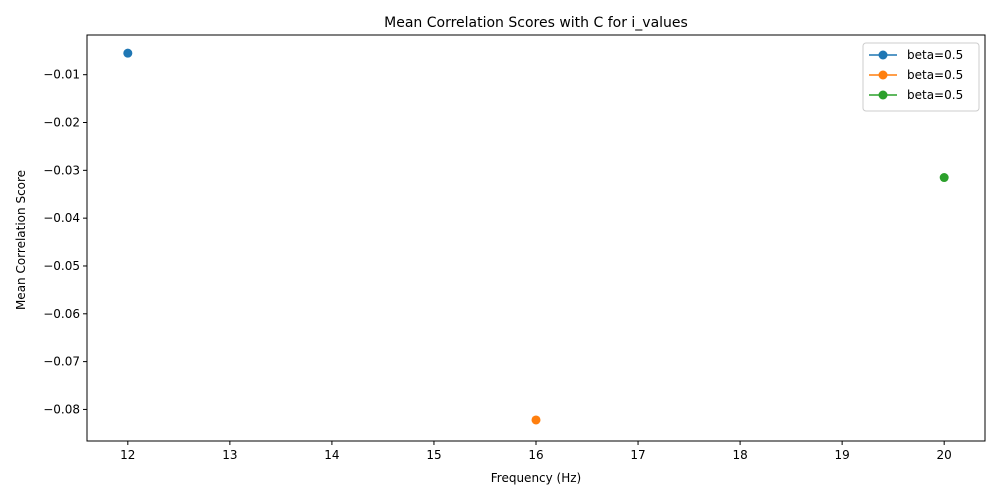  Describe the element at coordinates (61, 314) in the screenshot. I see `y-tick-label: −0.06` at that location.